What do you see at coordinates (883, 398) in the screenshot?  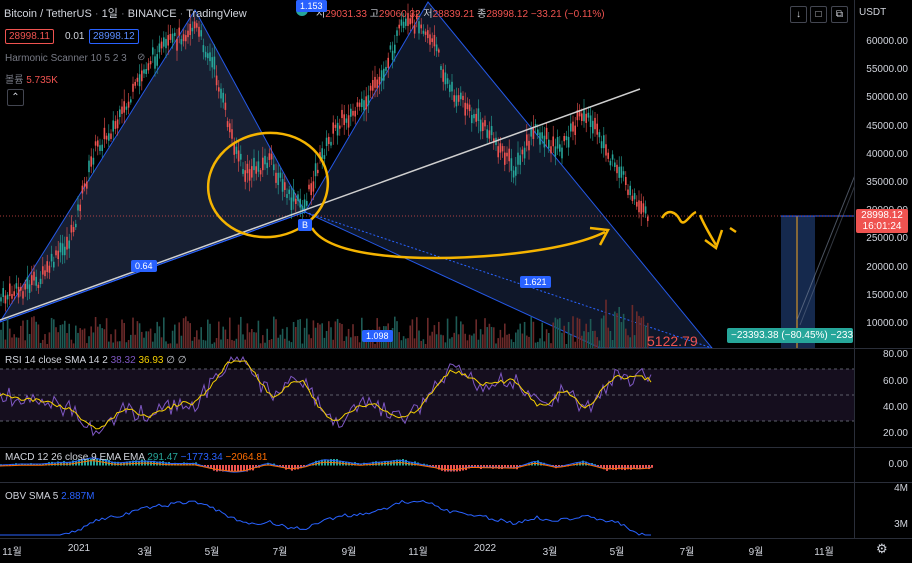 I see `rsi-axis: 80.00 60.00 40.00 20.00` at bounding box center [883, 398].